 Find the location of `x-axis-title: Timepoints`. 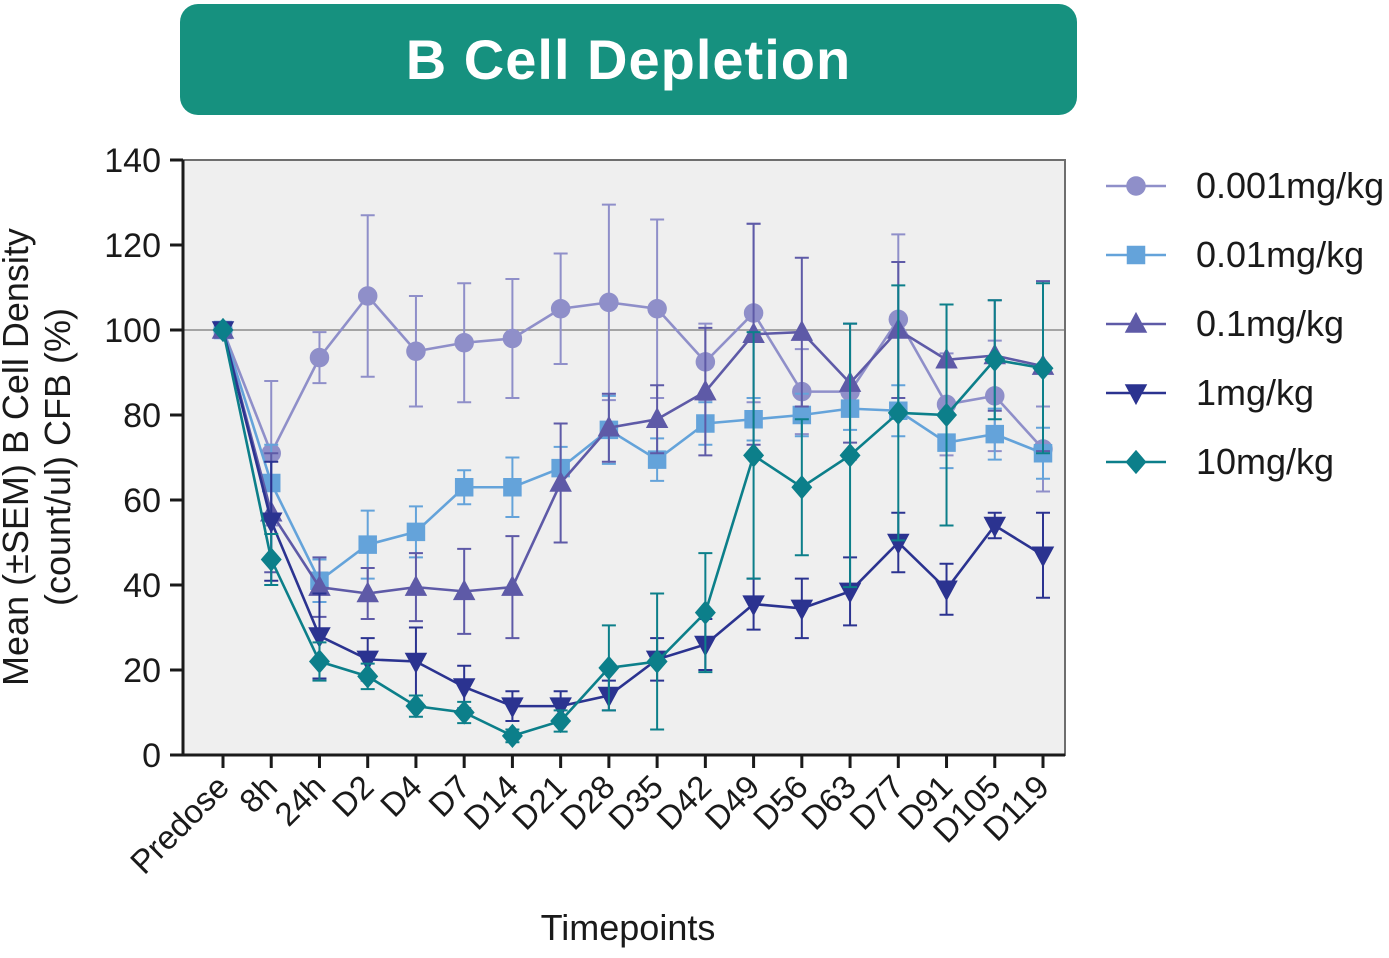

x-axis-title: Timepoints is located at coordinates (628, 927).